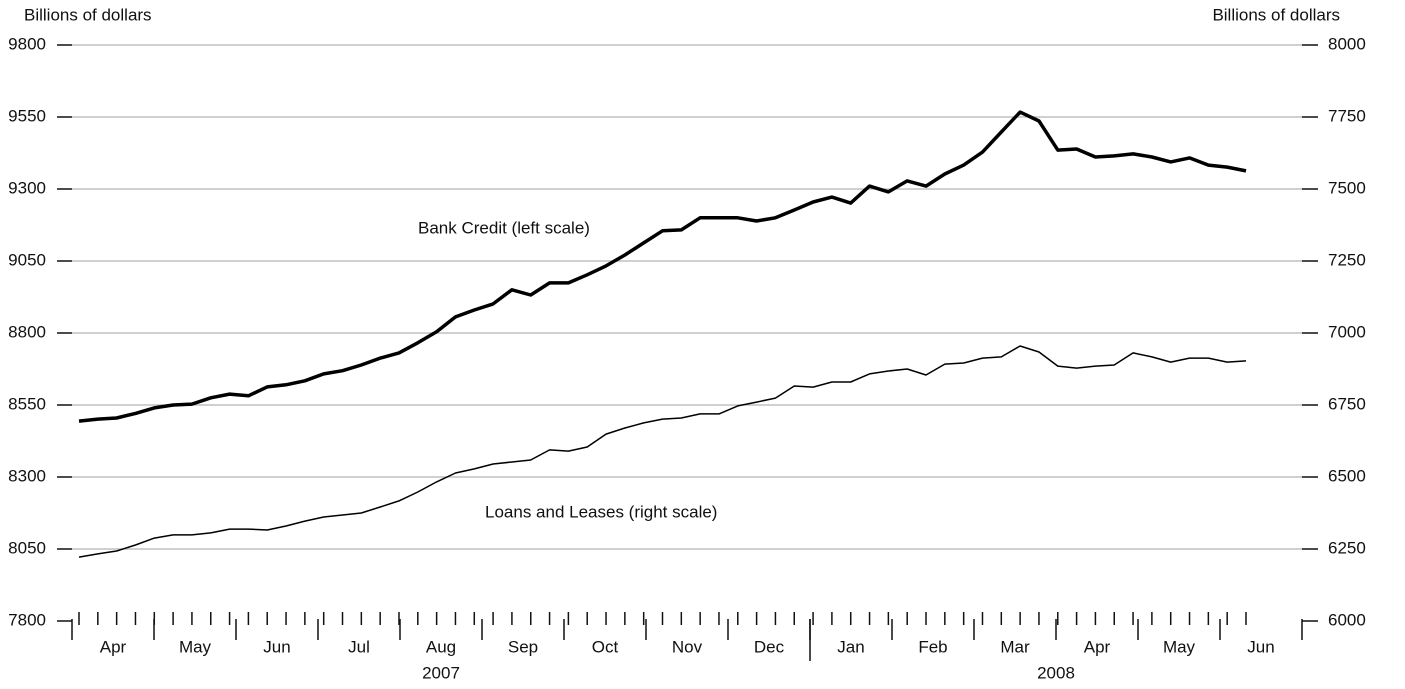 This screenshot has height=689, width=1405. Describe the element at coordinates (27, 259) in the screenshot. I see `y-tick-label: 9050` at that location.